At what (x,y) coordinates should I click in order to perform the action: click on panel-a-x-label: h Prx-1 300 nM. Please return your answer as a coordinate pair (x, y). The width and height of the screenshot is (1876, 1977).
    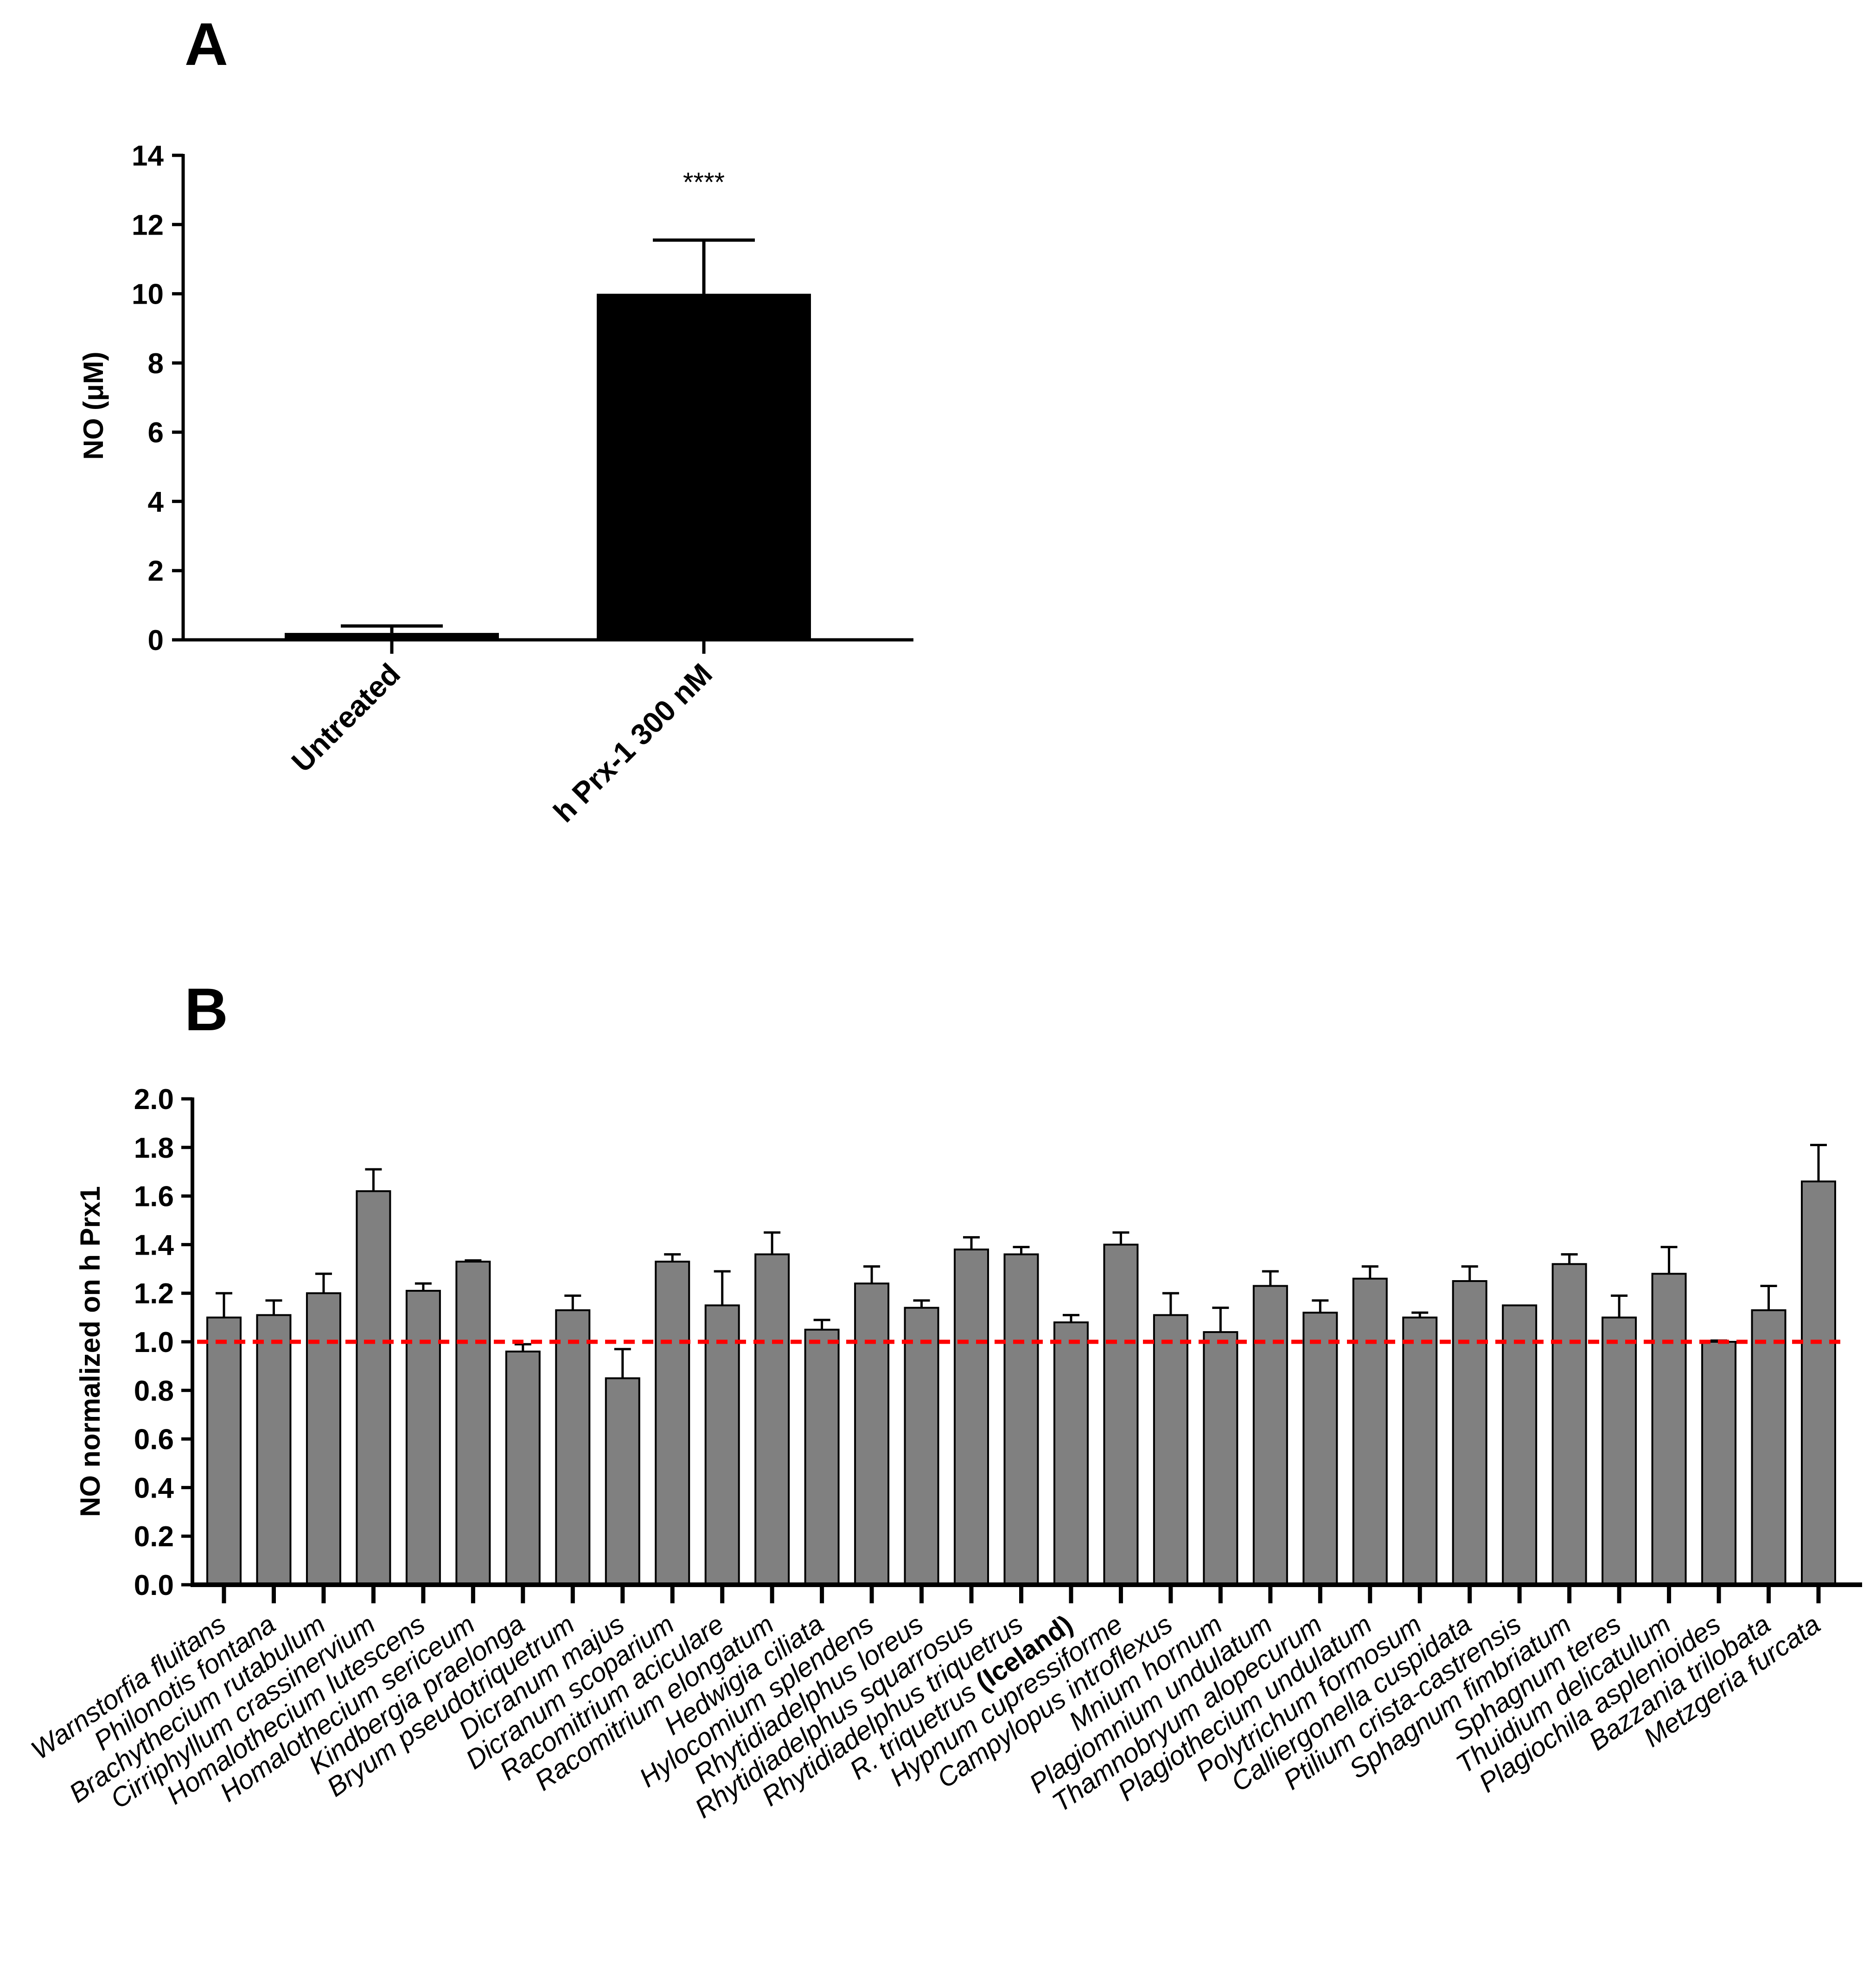
    Looking at the image, I should click on (633, 743).